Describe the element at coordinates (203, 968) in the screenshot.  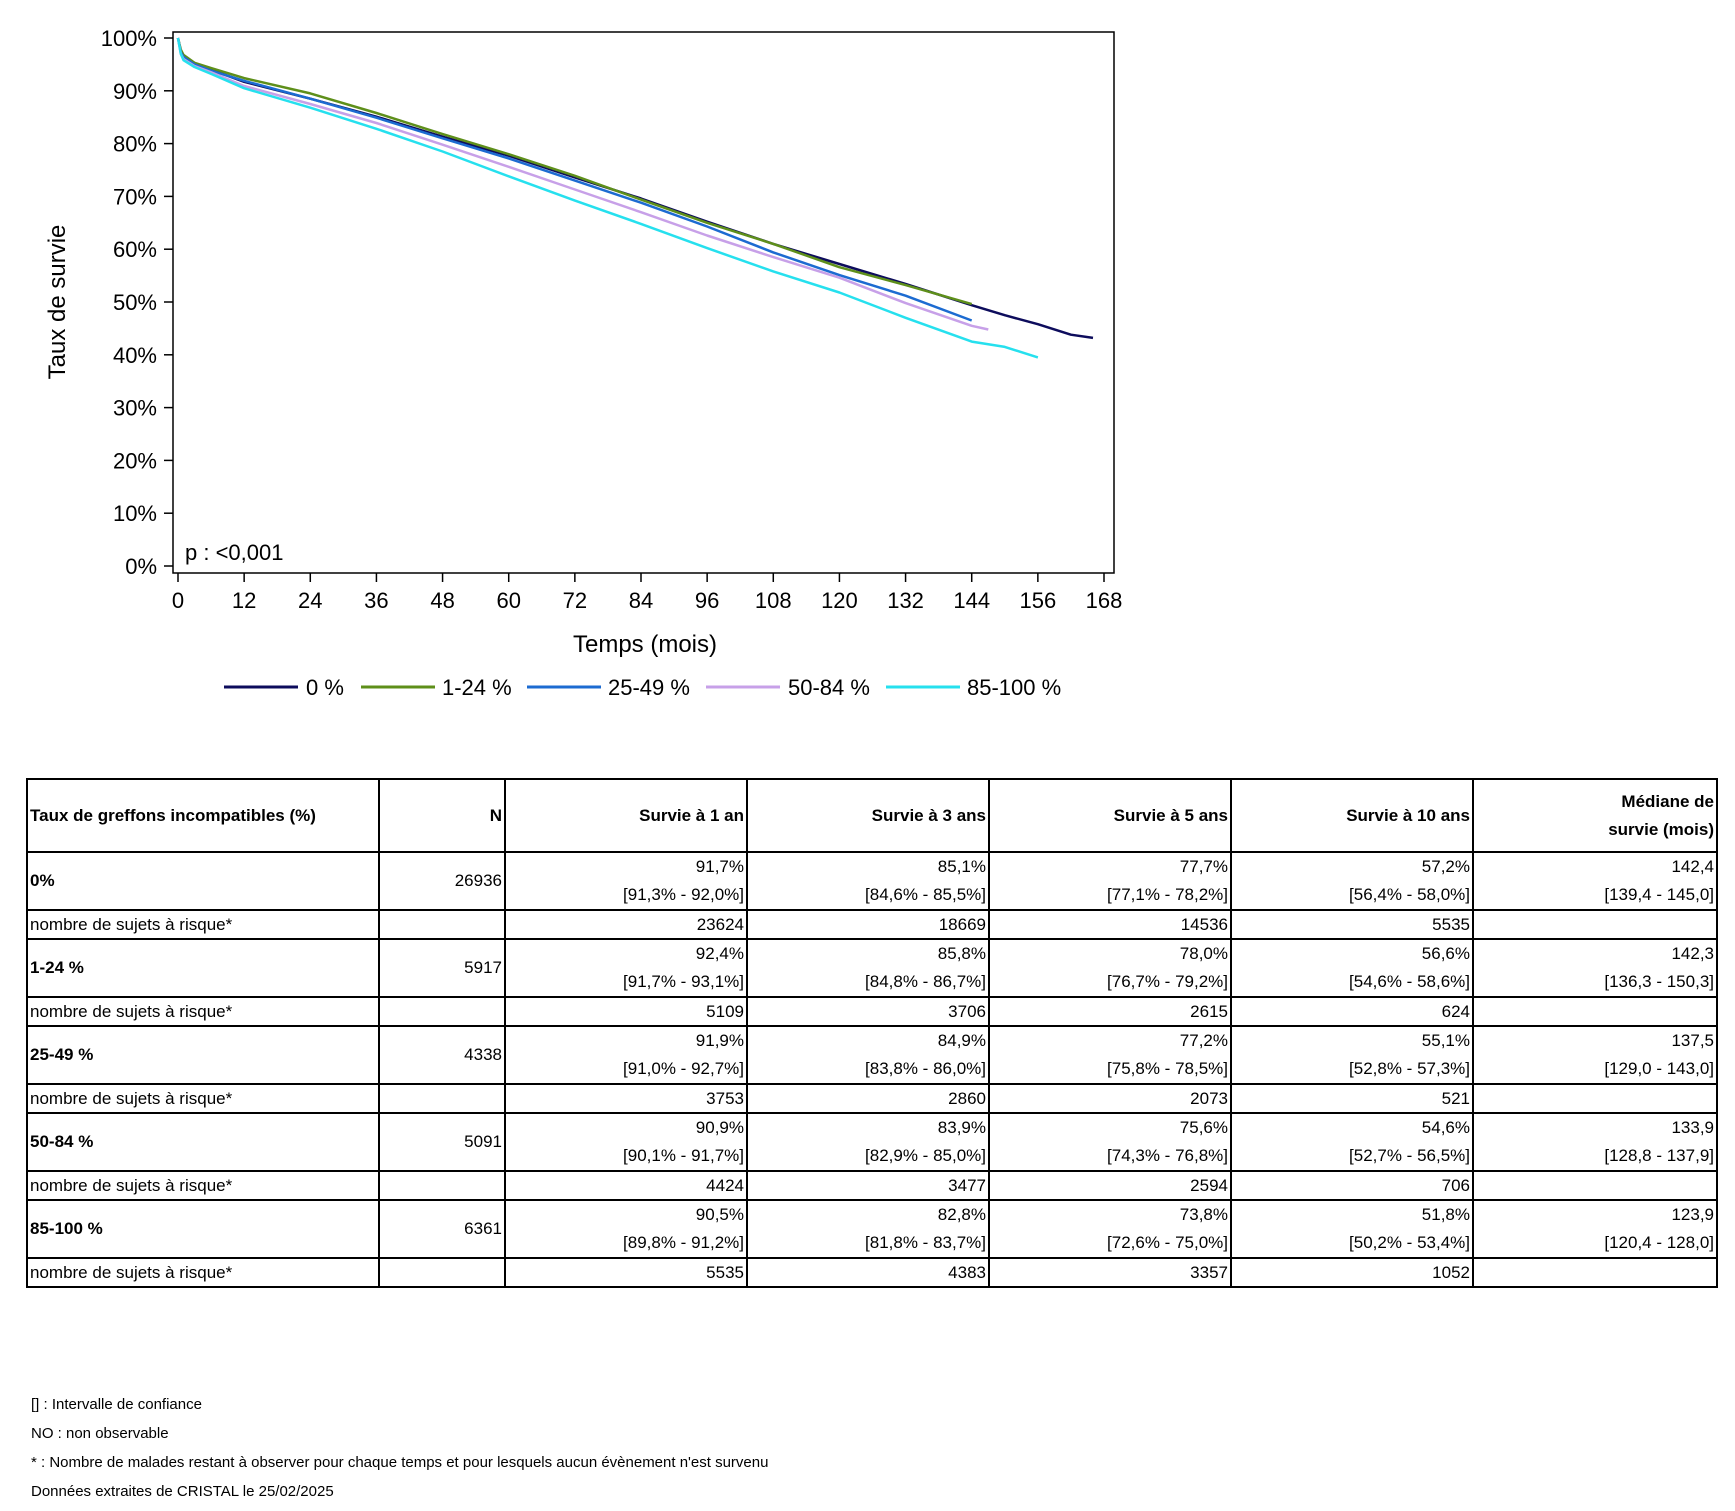
I see `group-label: 1-24 %` at that location.